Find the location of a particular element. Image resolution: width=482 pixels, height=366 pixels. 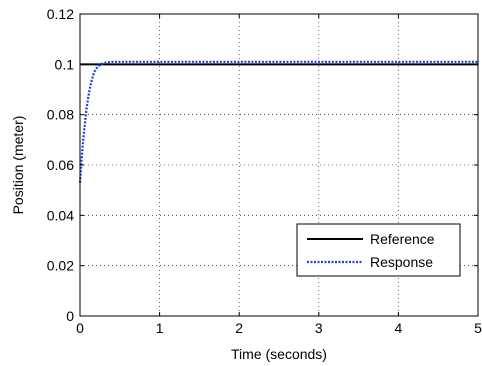

x-tick-label: 0 is located at coordinates (80, 328).